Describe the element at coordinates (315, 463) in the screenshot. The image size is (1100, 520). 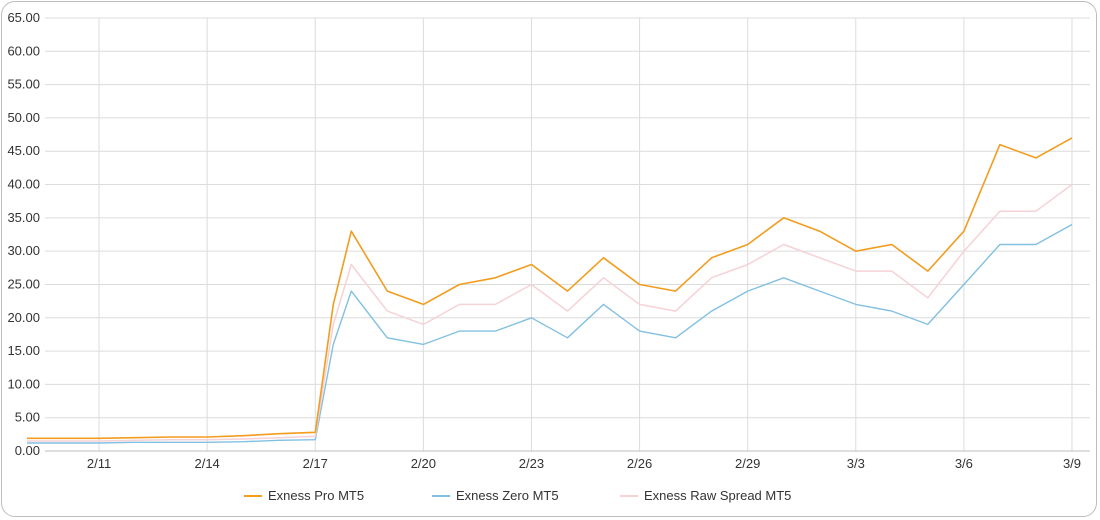
I see `x-tick-label: 2/17` at that location.